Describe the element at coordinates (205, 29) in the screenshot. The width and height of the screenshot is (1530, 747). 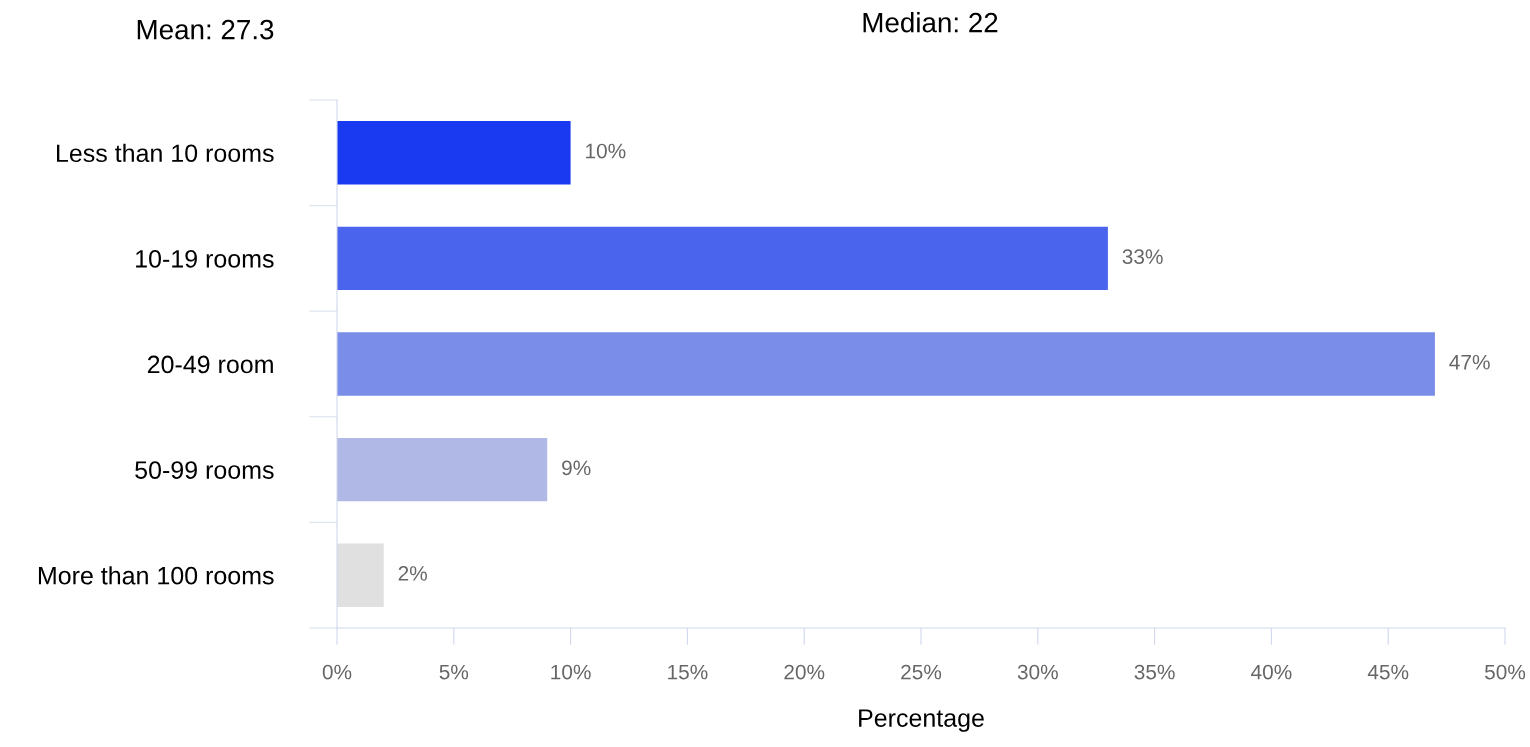
I see `text: Mean: 27.3` at that location.